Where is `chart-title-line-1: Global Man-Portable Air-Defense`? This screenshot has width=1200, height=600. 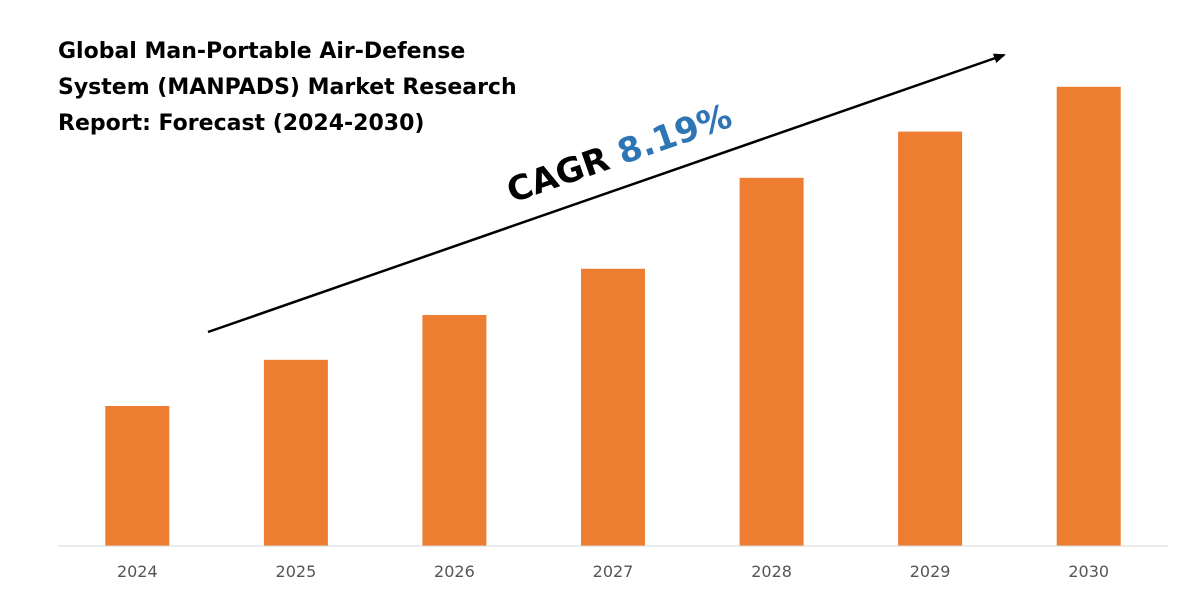
chart-title-line-1: Global Man-Portable Air-Defense is located at coordinates (261, 51).